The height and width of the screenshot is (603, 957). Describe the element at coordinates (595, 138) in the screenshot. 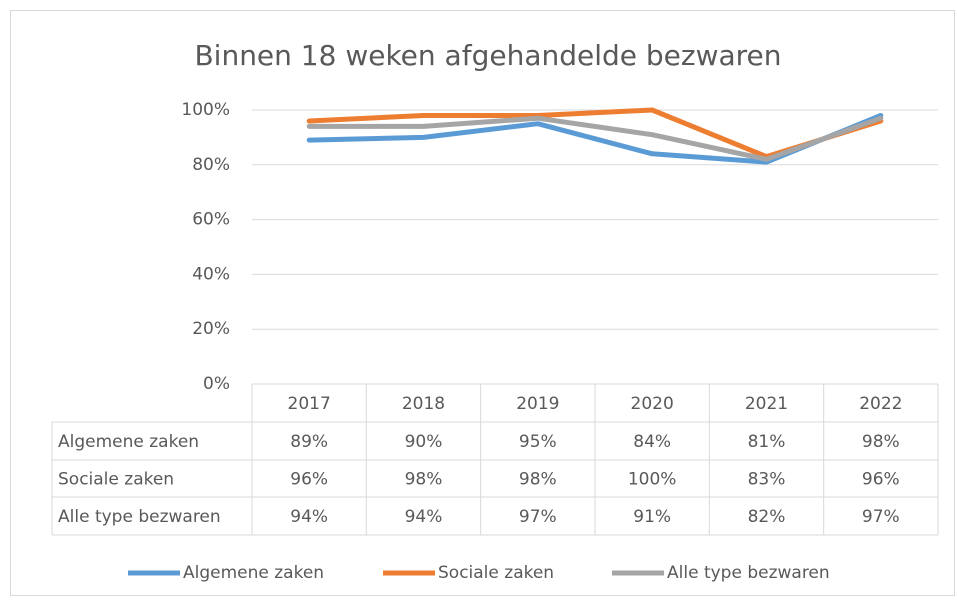

I see `series-line` at that location.